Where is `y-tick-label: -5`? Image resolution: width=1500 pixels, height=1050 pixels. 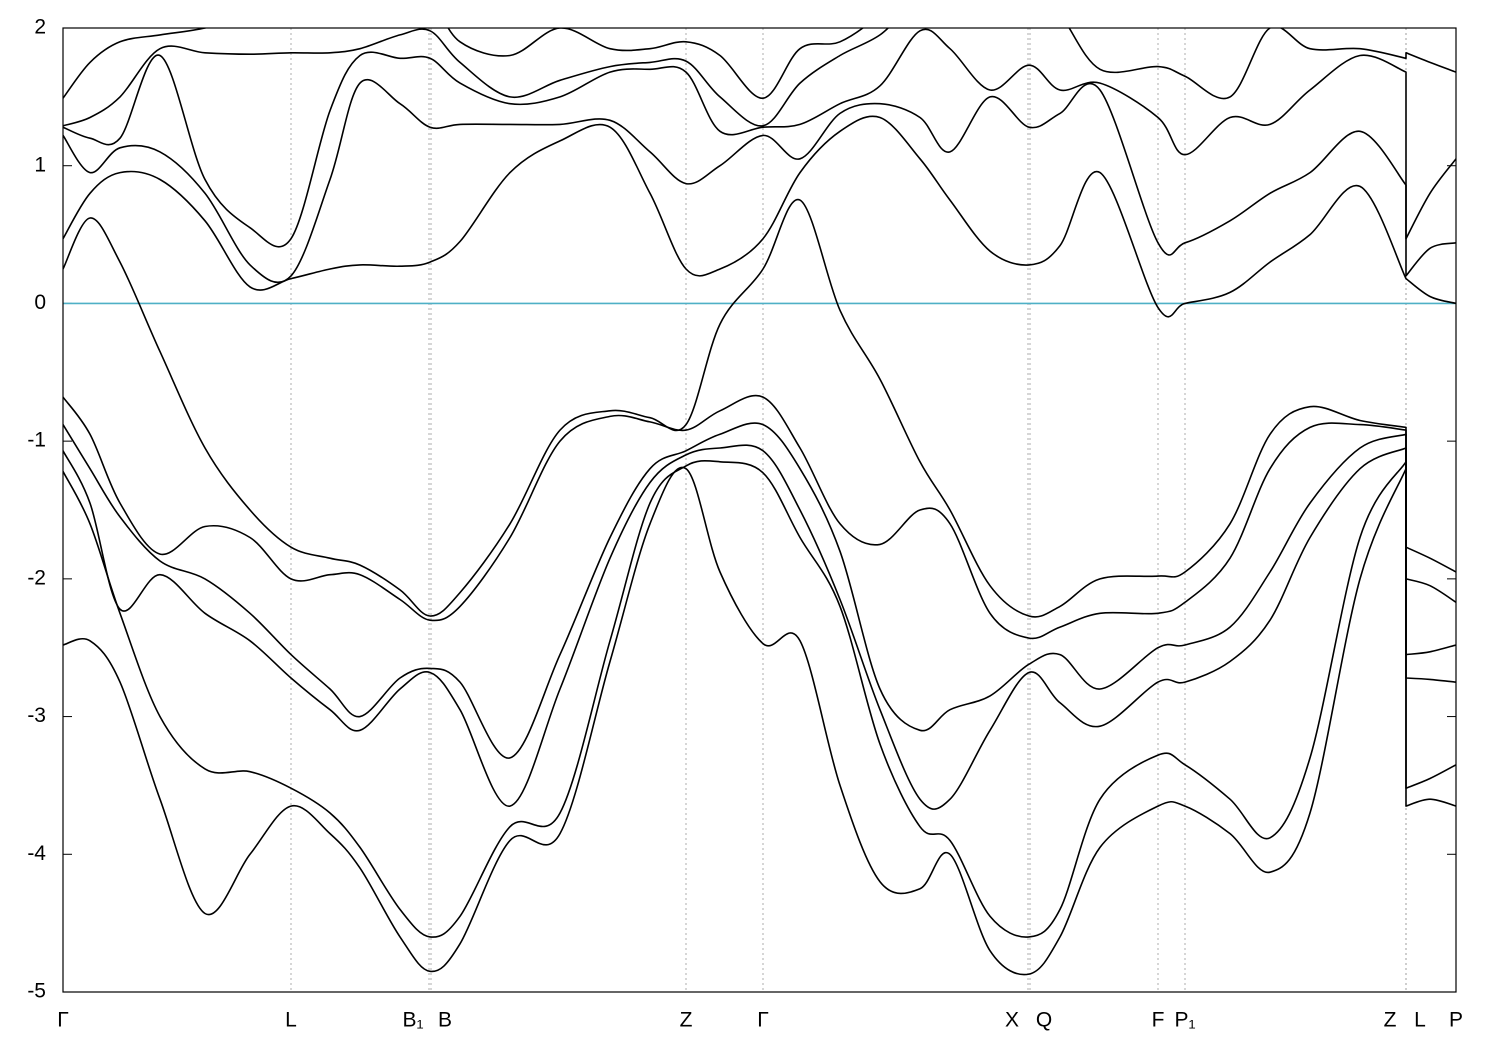
y-tick-label: -5 is located at coordinates (36, 991).